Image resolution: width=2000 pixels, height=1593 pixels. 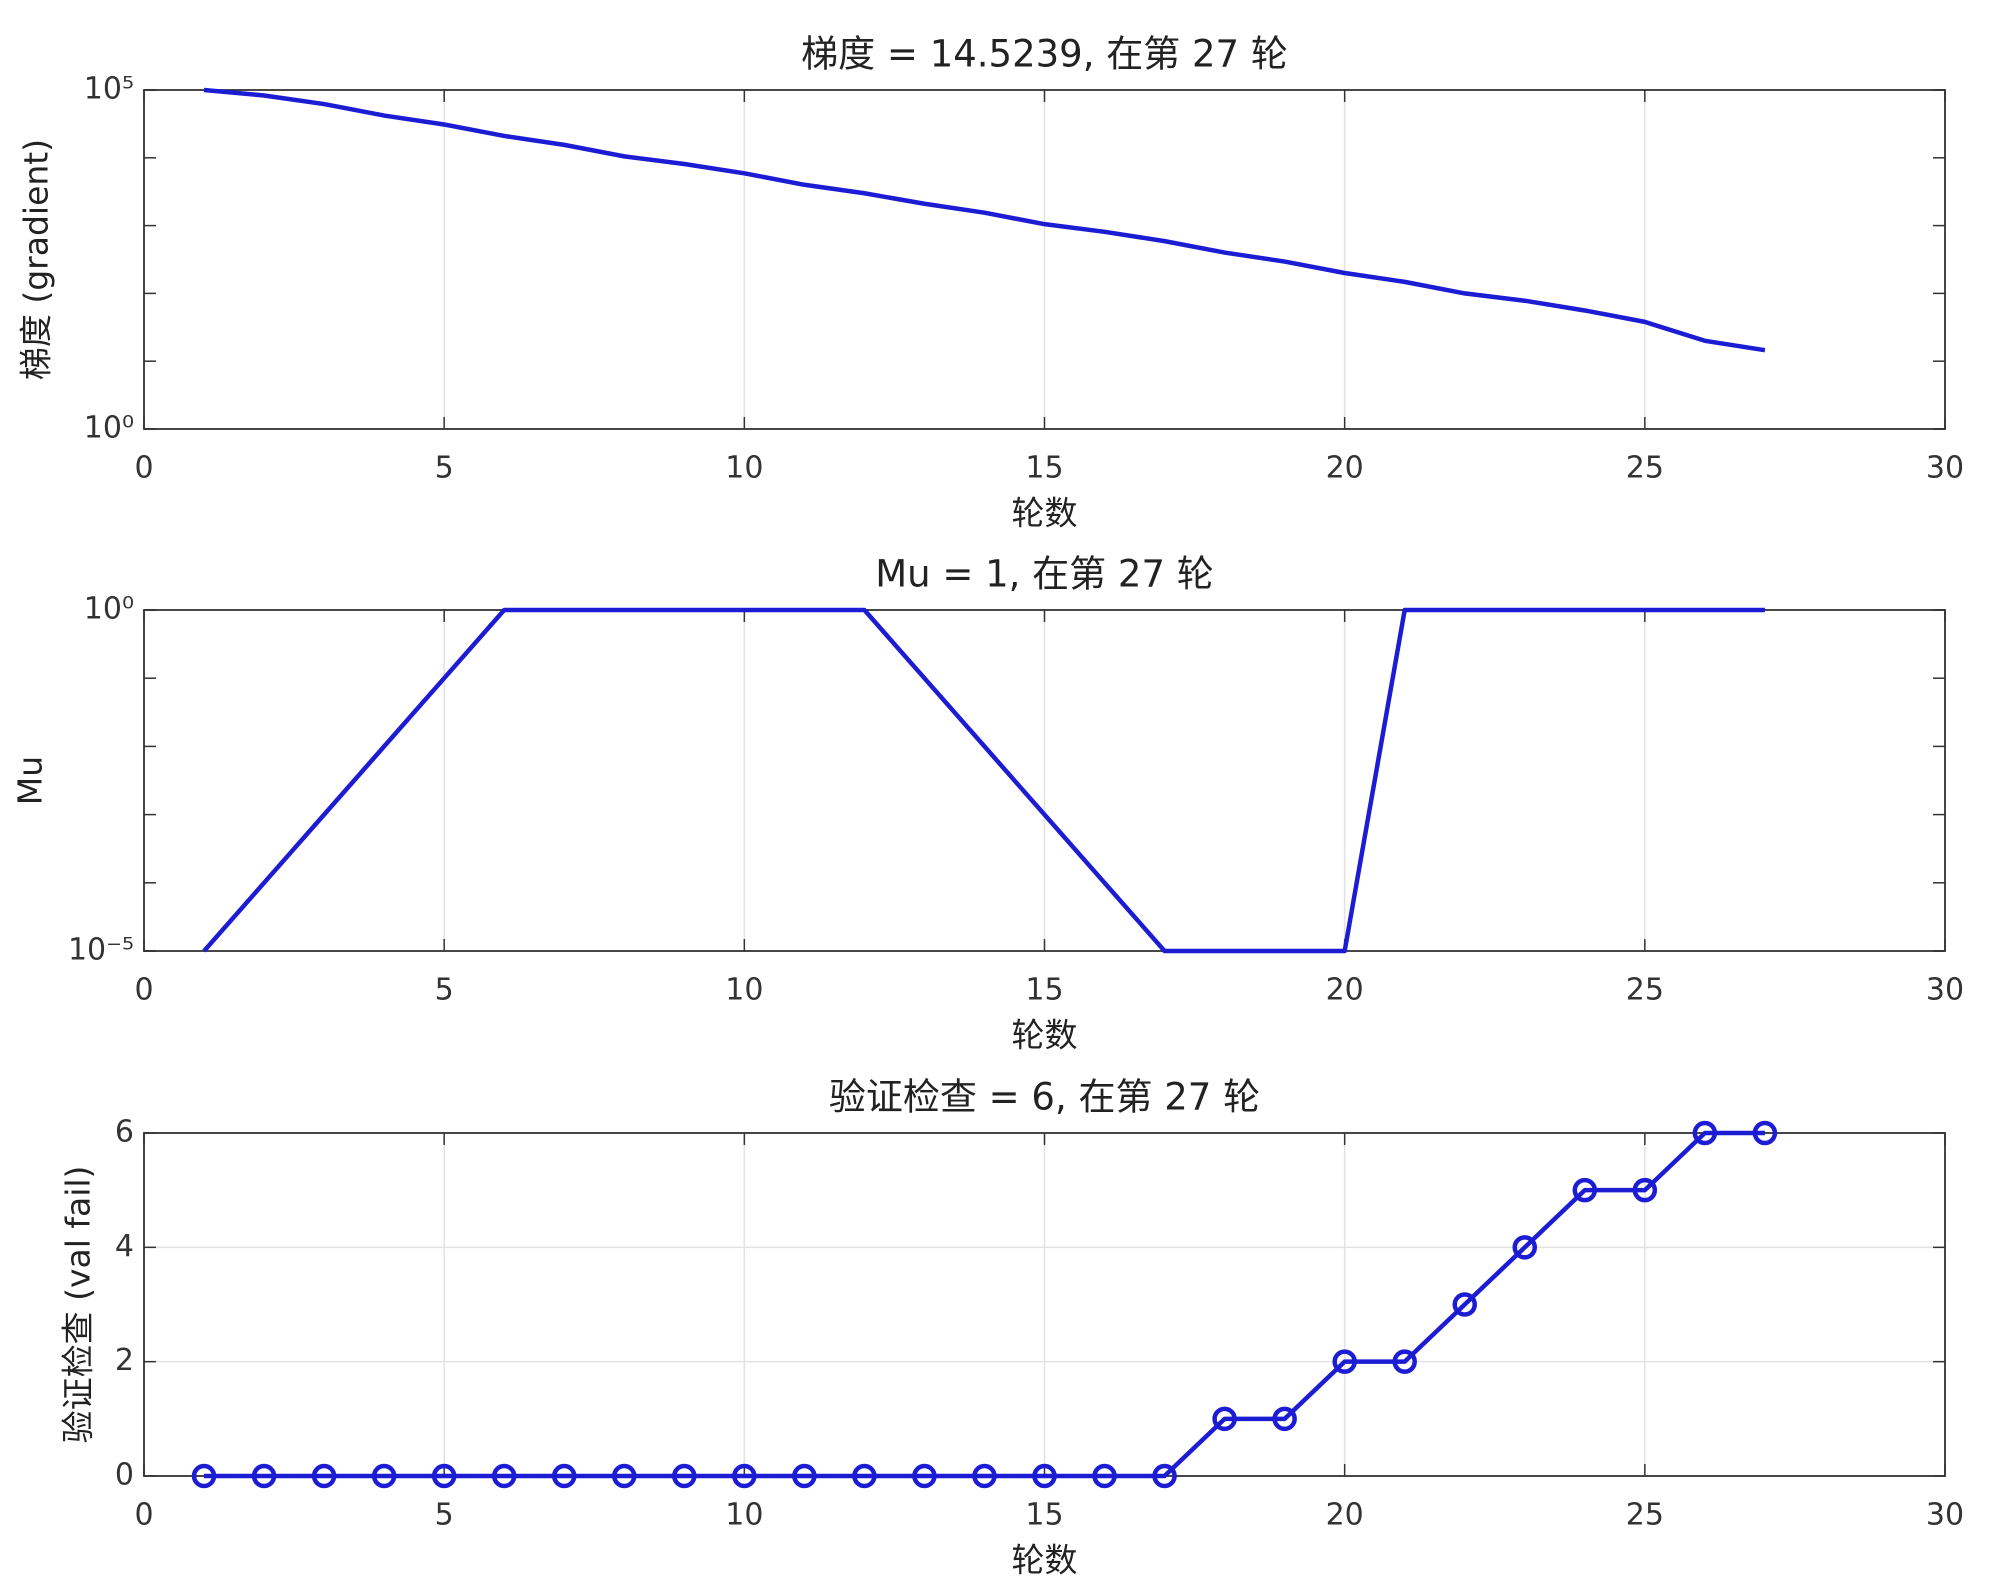 What do you see at coordinates (1044, 54) in the screenshot?
I see `chart-title: 梯度 = 14.5239, 在第 27 轮` at bounding box center [1044, 54].